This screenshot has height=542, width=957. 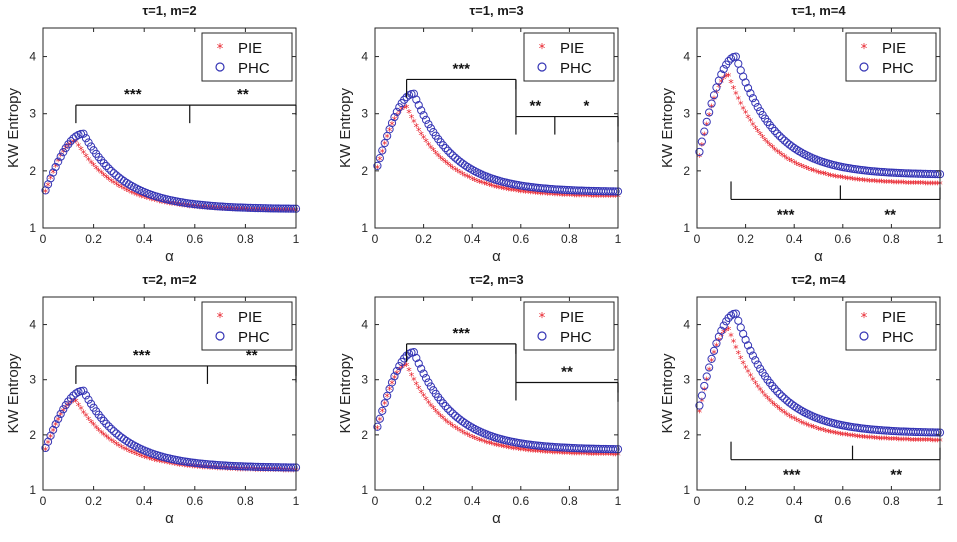 What do you see at coordinates (462, 68) in the screenshot?
I see `significance-label: ***` at bounding box center [462, 68].